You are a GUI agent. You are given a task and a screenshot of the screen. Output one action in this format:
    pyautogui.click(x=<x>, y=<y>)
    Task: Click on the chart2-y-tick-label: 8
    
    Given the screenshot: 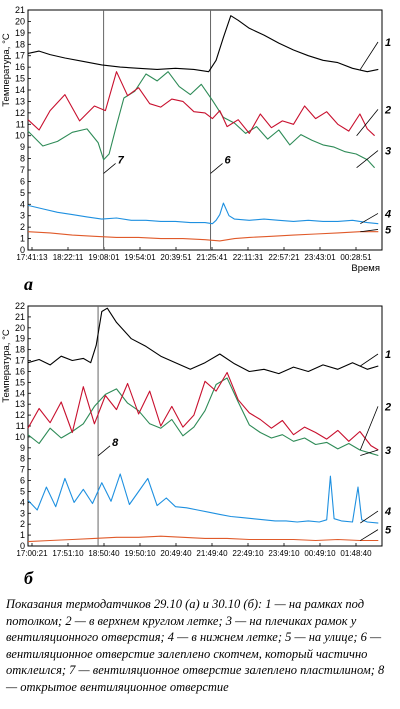 What is the action you would take?
    pyautogui.click(x=22, y=459)
    